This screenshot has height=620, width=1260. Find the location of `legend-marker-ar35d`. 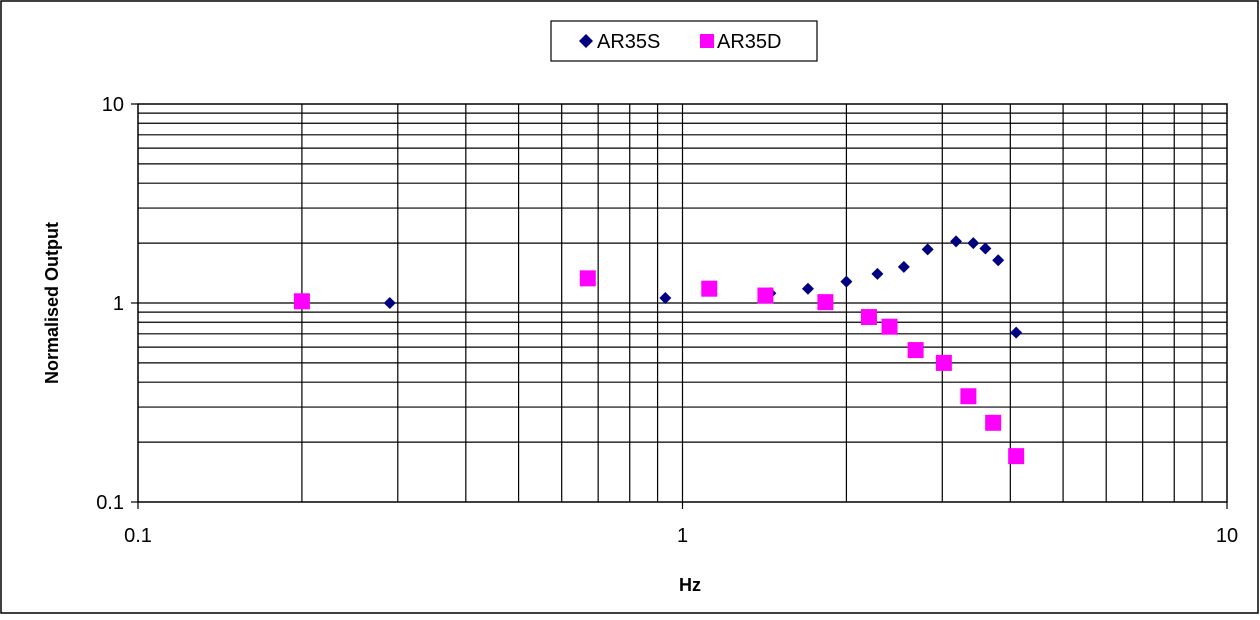

legend-marker-ar35d is located at coordinates (707, 41).